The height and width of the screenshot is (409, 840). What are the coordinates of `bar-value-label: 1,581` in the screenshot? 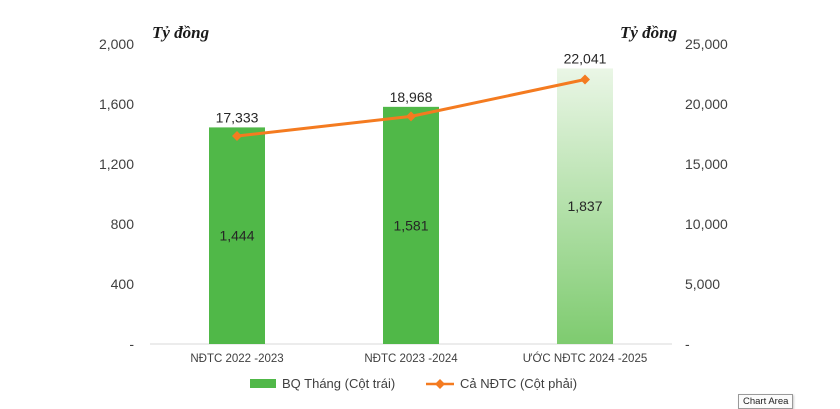 It's located at (410, 225).